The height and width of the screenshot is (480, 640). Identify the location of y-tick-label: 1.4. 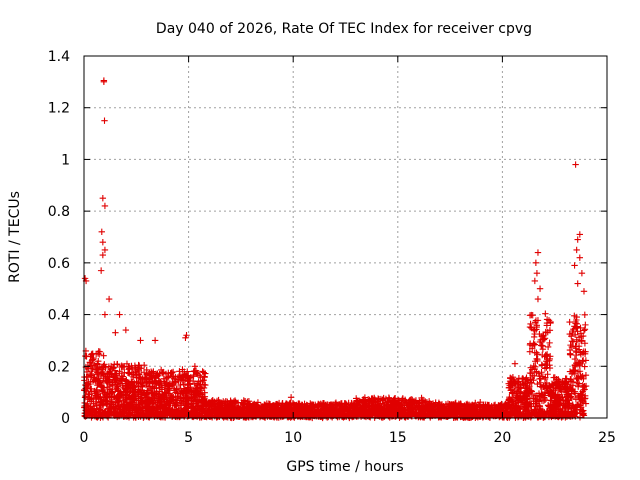
(59, 57).